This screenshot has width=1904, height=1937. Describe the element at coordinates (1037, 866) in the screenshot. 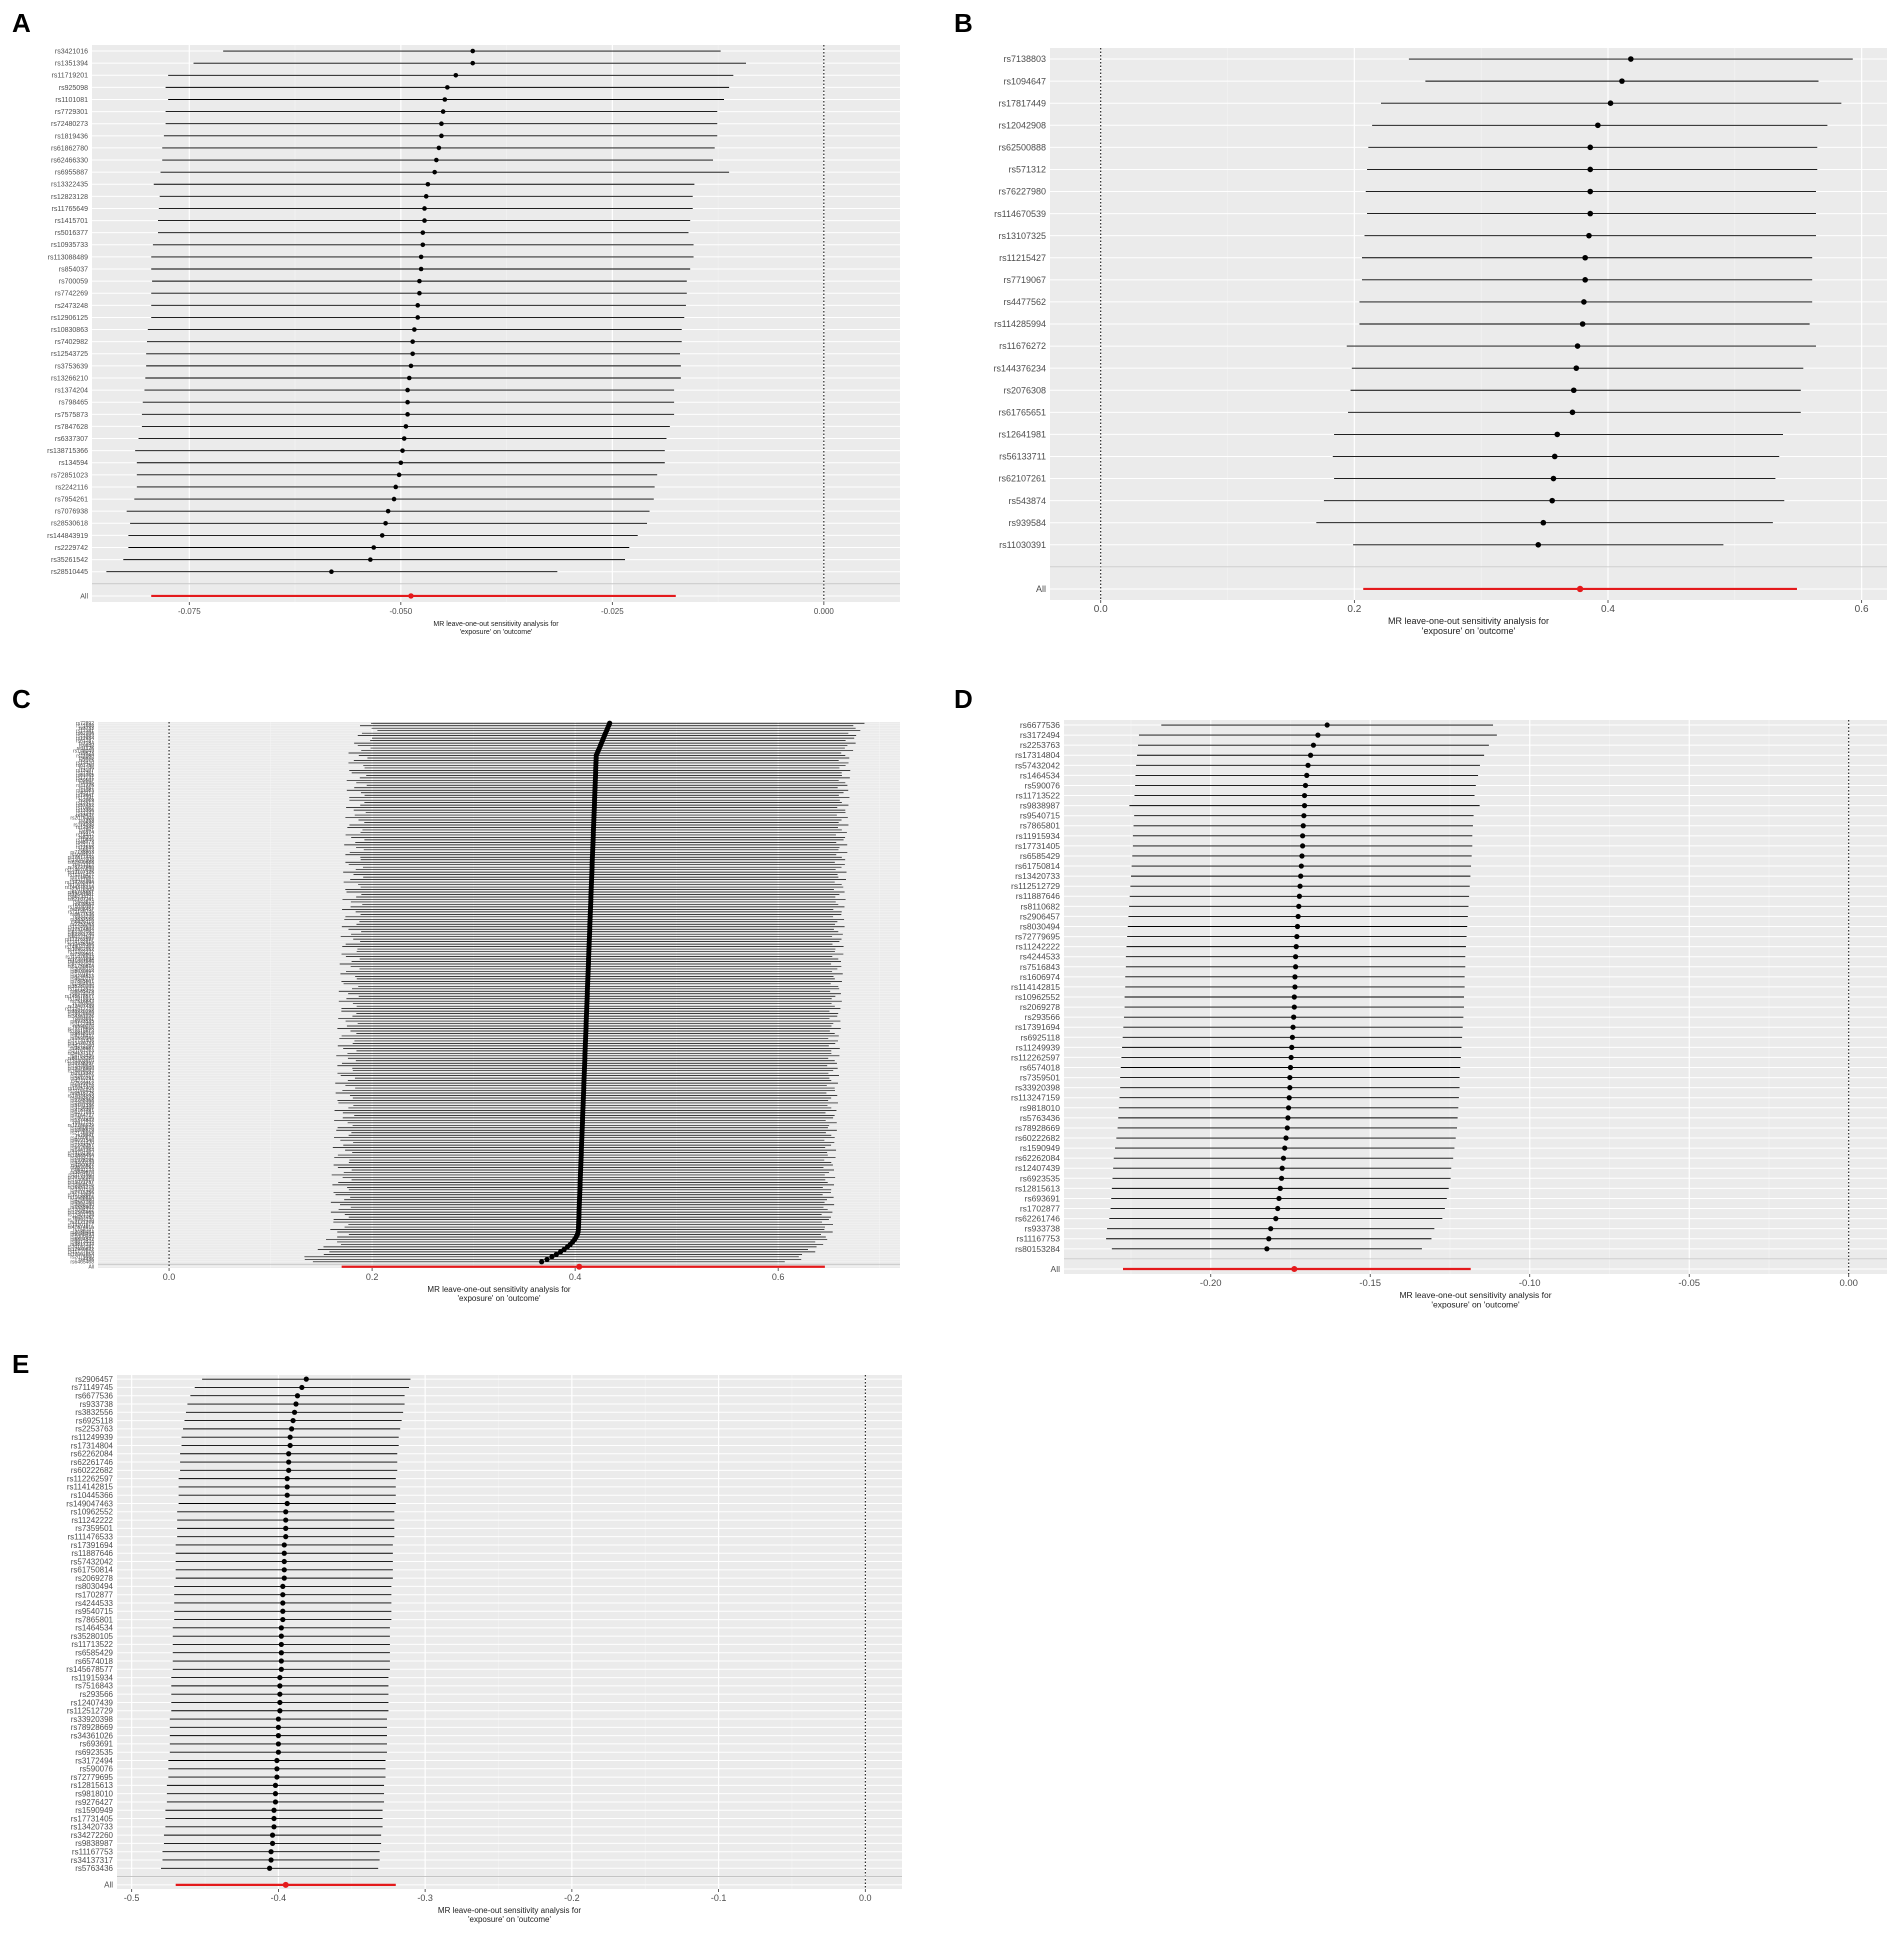

I see `snp-label: rs61750814` at that location.